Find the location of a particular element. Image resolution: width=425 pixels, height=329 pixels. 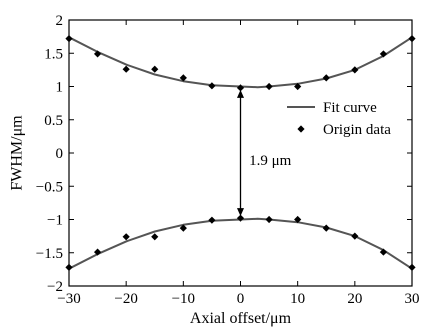

lower-fit-curve is located at coordinates (240, 243).